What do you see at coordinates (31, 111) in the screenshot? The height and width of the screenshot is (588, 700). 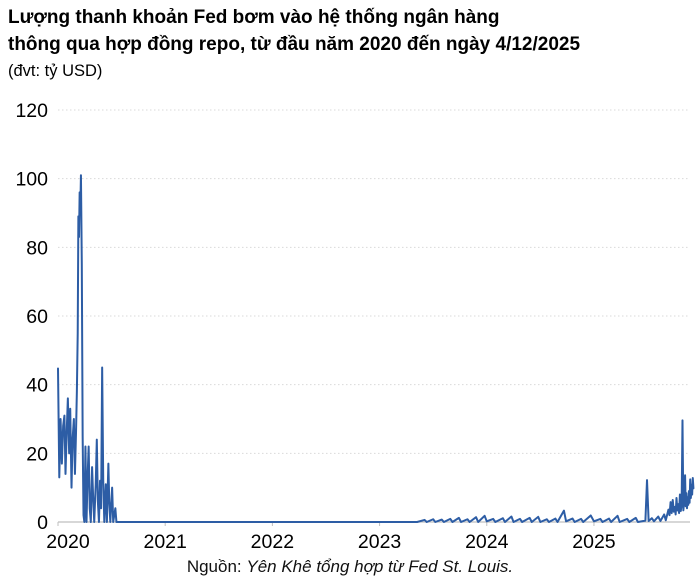 I see `y-axis-label-120: 120` at bounding box center [31, 111].